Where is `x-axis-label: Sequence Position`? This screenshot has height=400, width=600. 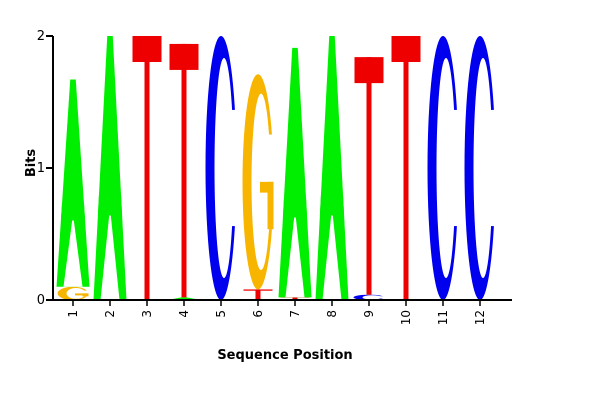 x-axis-label: Sequence Position is located at coordinates (284, 355).